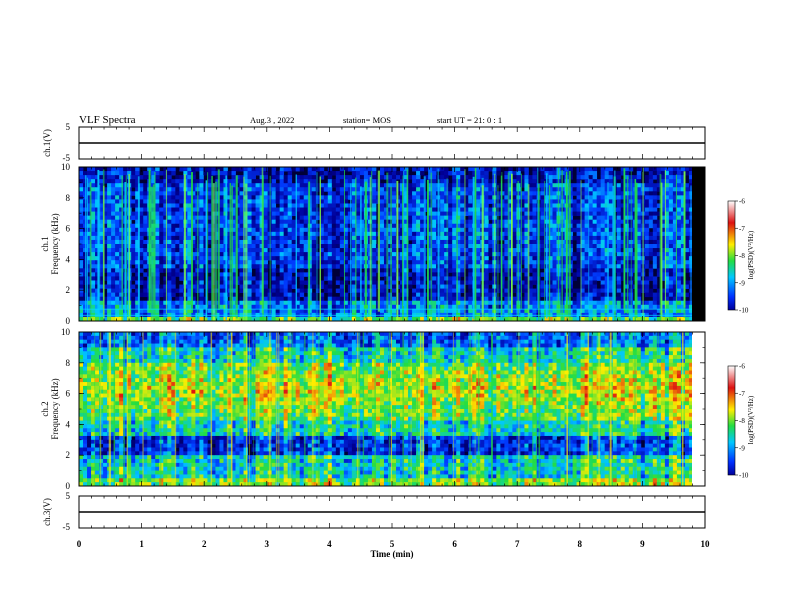  What do you see at coordinates (141, 544) in the screenshot?
I see `x-tick-label: 1` at bounding box center [141, 544].